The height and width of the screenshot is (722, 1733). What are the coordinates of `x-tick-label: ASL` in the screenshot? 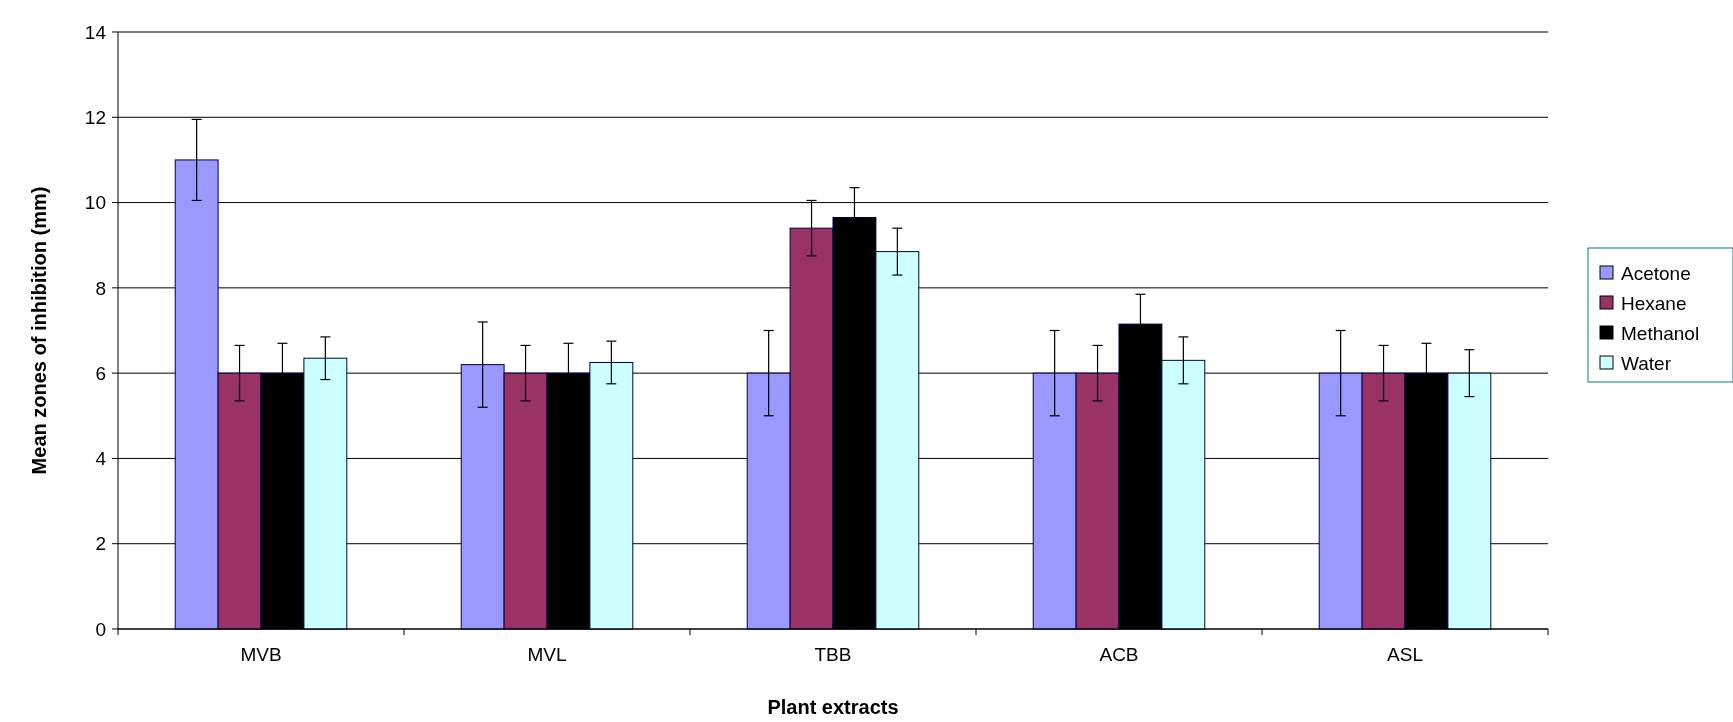 It's located at (1405, 654).